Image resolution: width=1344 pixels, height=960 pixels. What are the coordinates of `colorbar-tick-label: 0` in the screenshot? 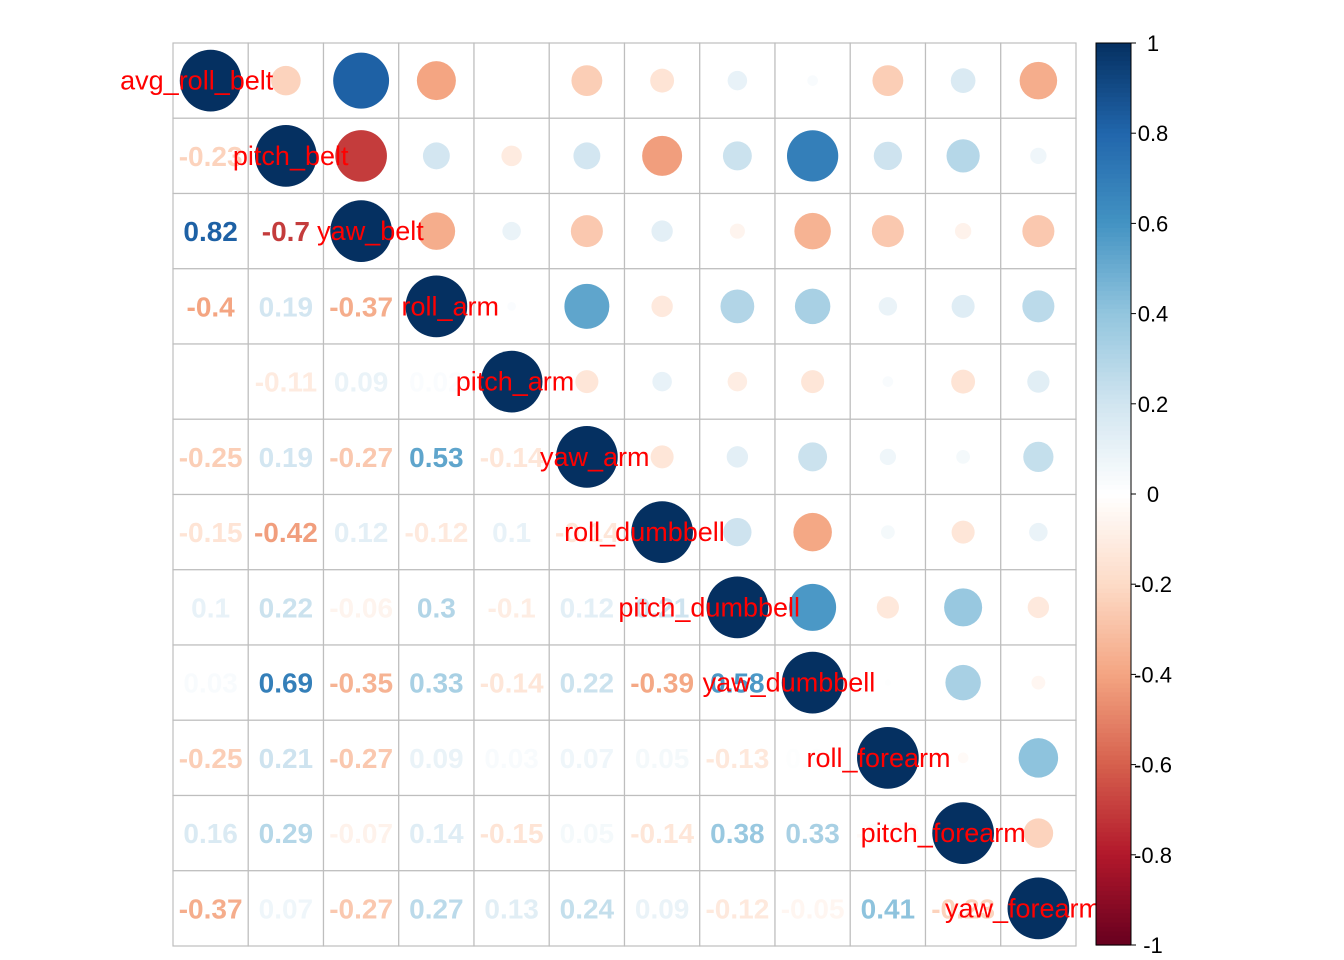 It's located at (1153, 494).